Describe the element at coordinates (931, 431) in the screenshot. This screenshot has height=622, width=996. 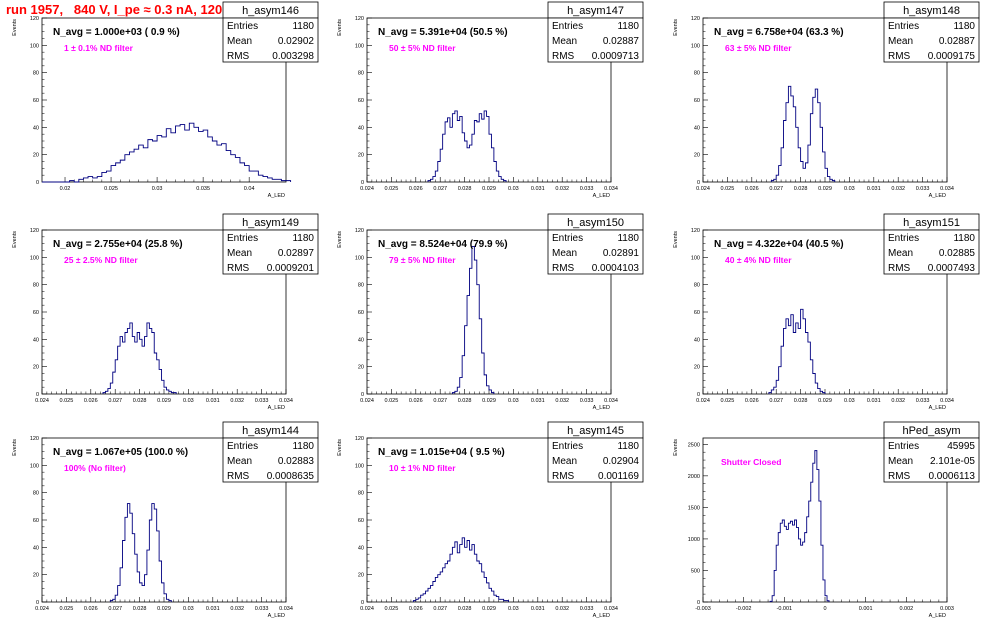
I see `histogram-name: hPed_asym` at that location.